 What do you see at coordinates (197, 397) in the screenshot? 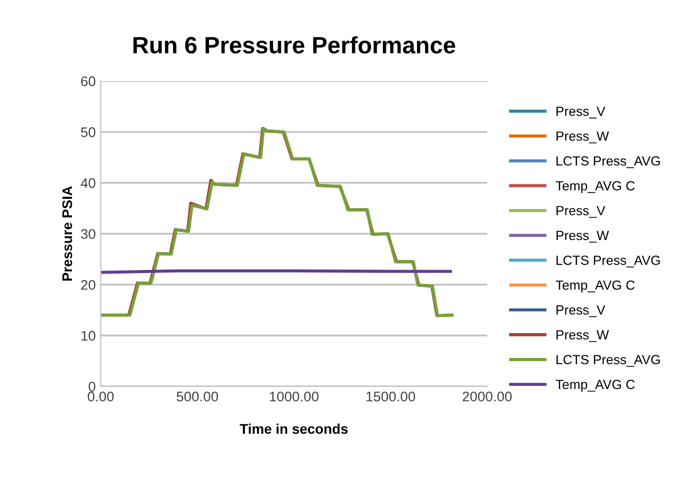
I see `x-tick-label: 500.00` at bounding box center [197, 397].